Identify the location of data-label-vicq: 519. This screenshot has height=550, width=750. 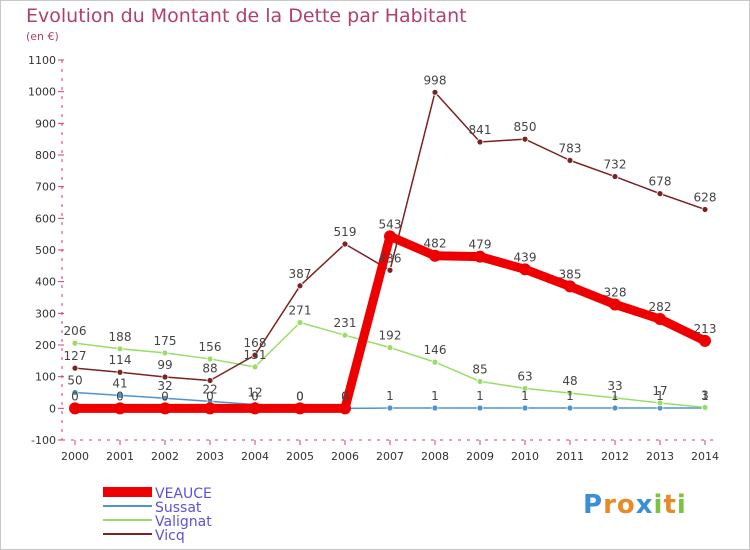
(345, 232).